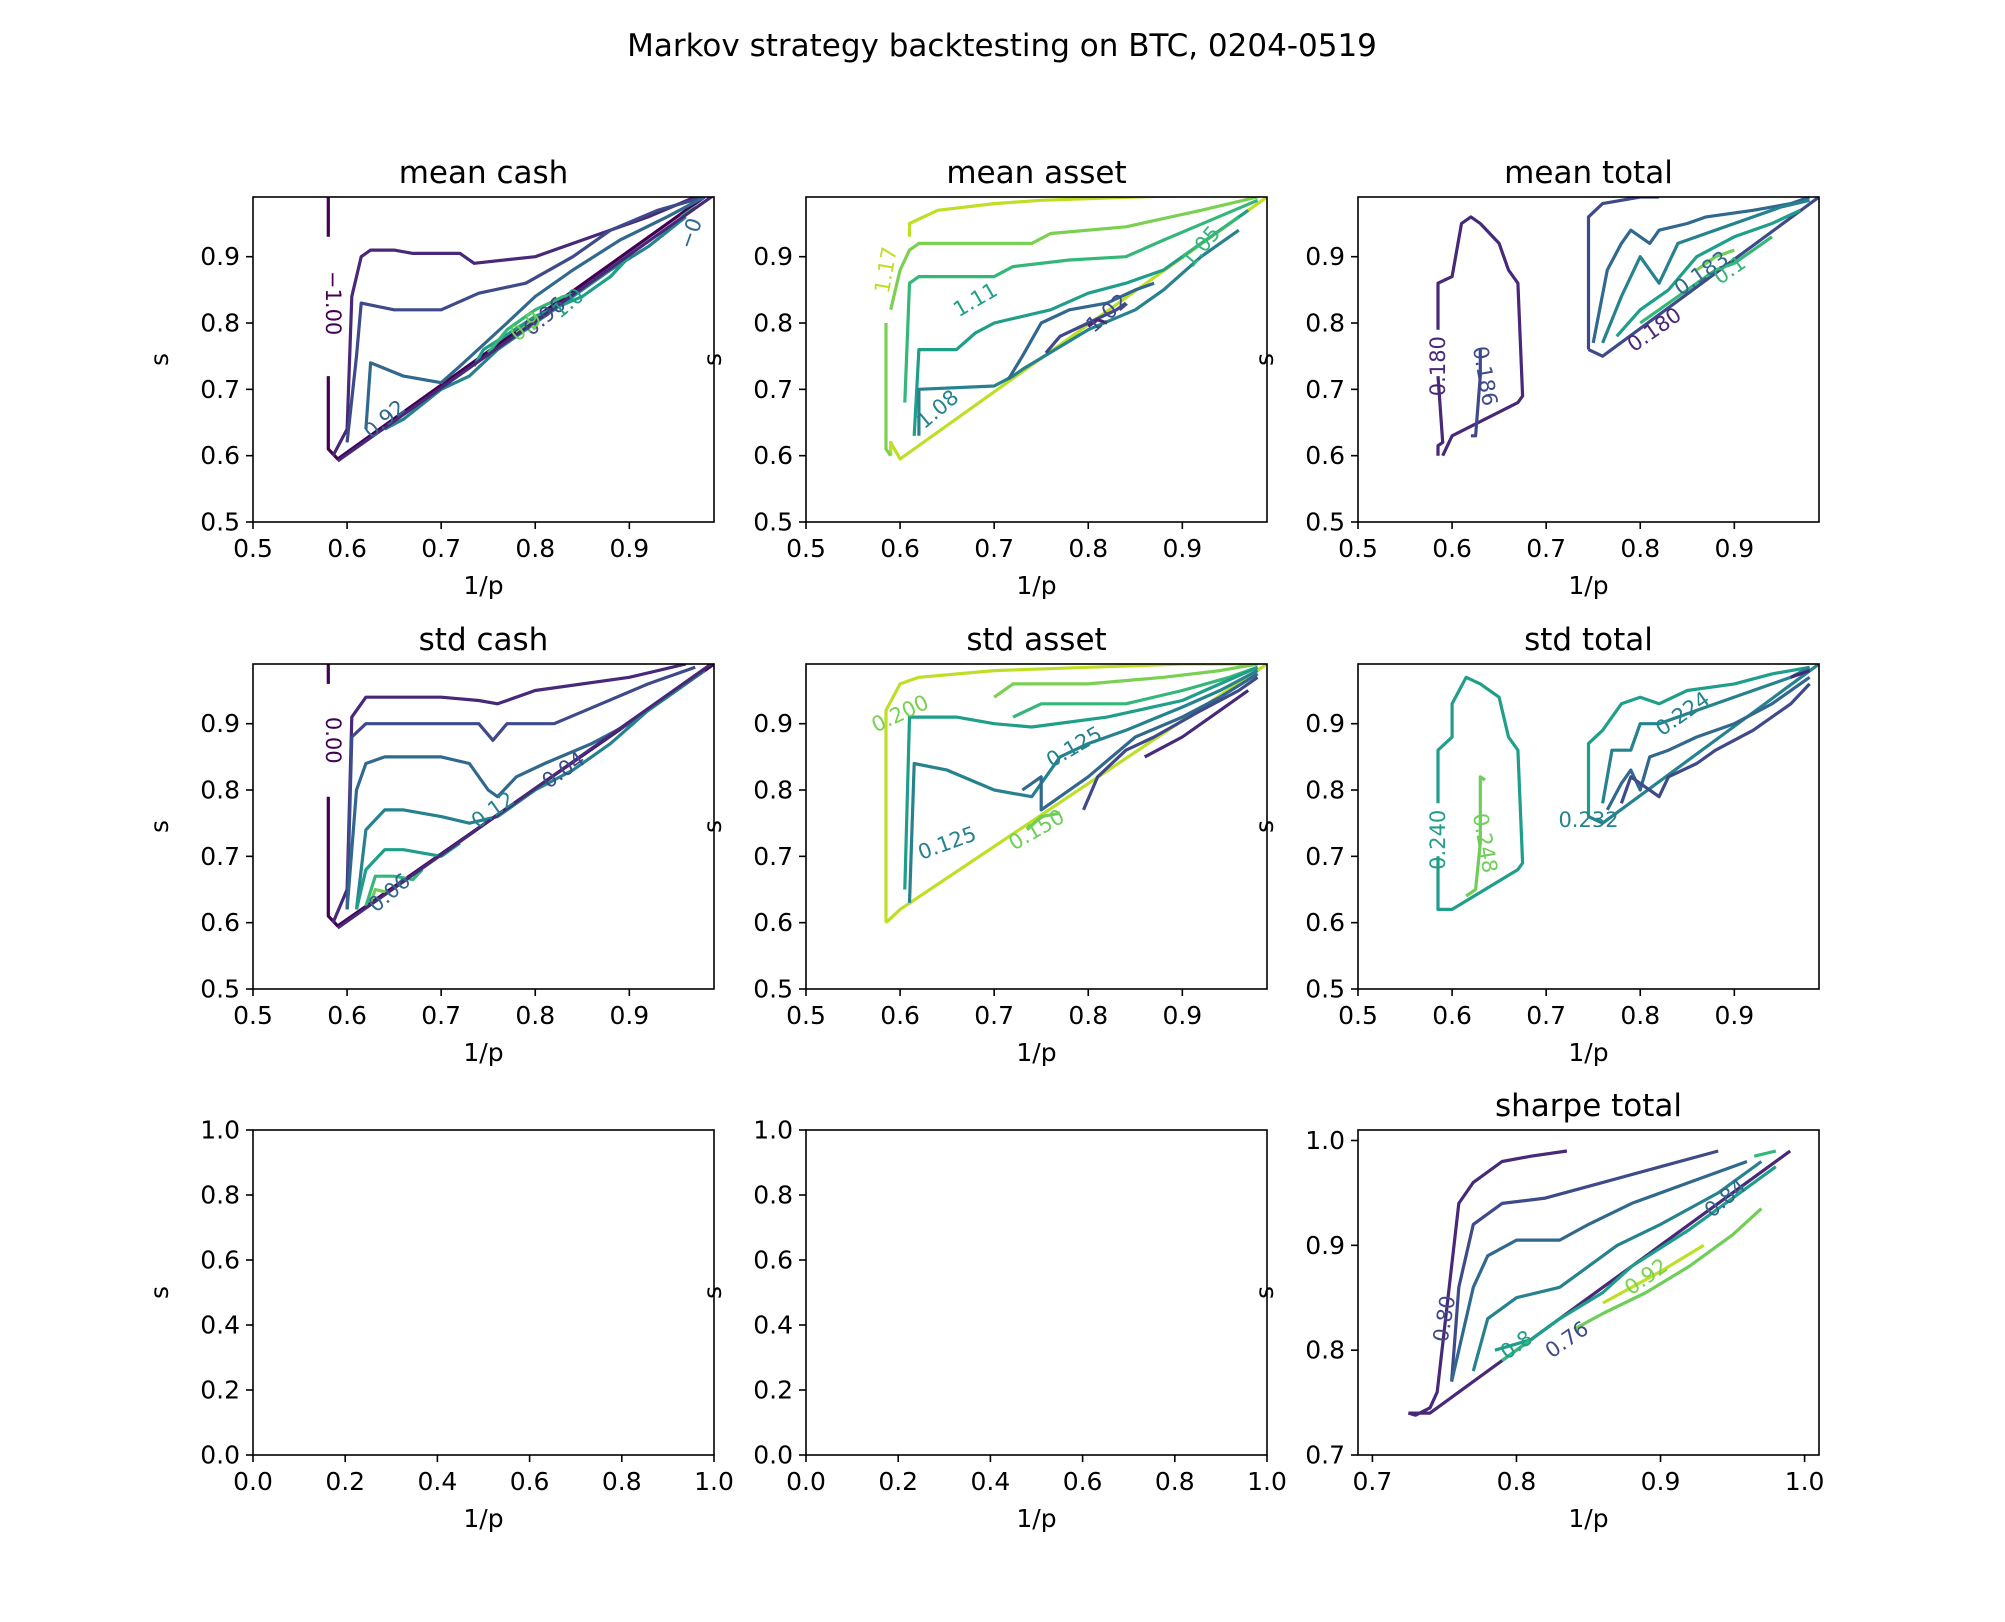 The image size is (2005, 1622). I want to click on panel-title: sharpe total, so click(1588, 1106).